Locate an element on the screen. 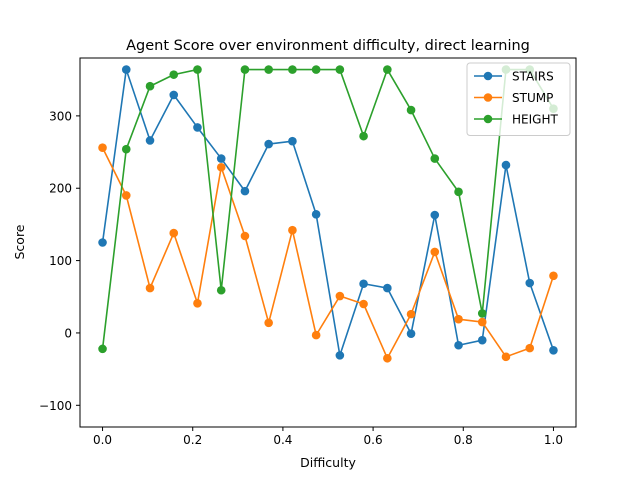 This screenshot has height=484, width=640. x-axis-label: Difficulty is located at coordinates (328, 462).